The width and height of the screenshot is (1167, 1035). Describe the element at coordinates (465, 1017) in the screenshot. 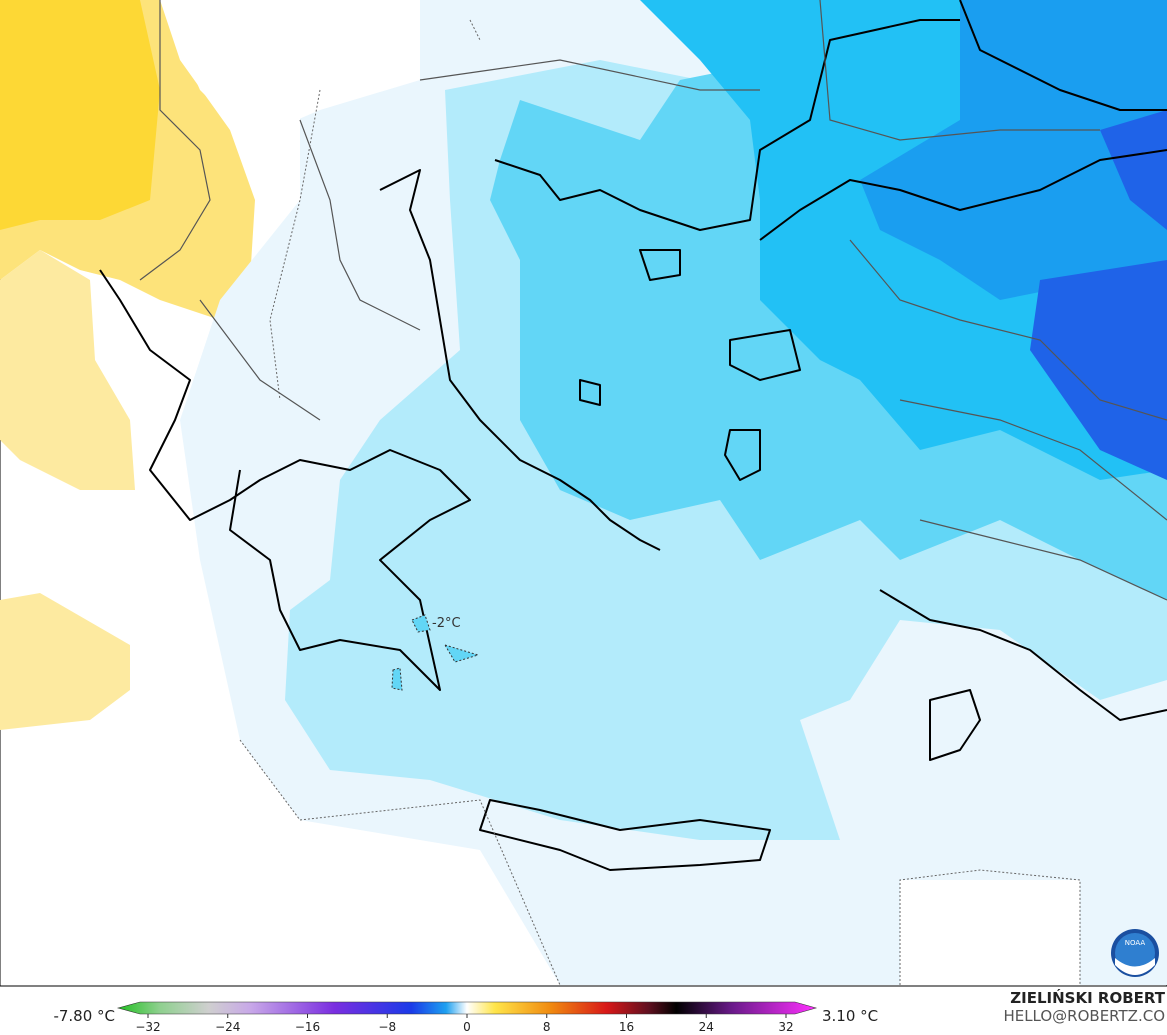

I see `colorbar: -7.80 °C 3.10 °C −32 −24 −16 −8 0 8 16 24 32` at that location.